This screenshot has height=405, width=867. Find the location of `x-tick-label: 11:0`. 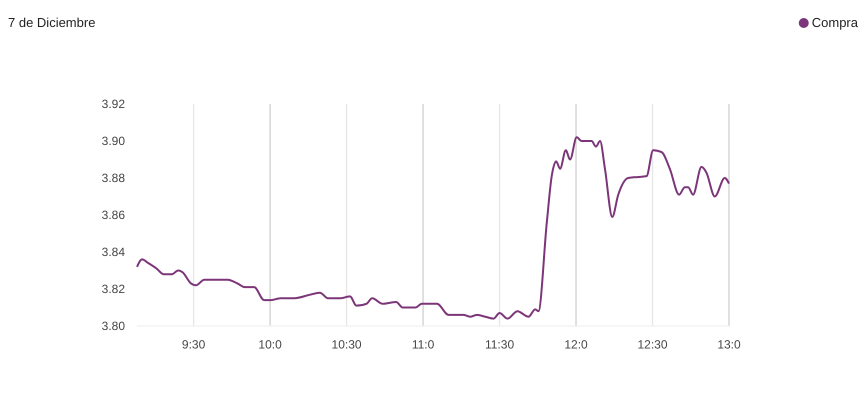

x-tick-label: 11:0 is located at coordinates (423, 345).